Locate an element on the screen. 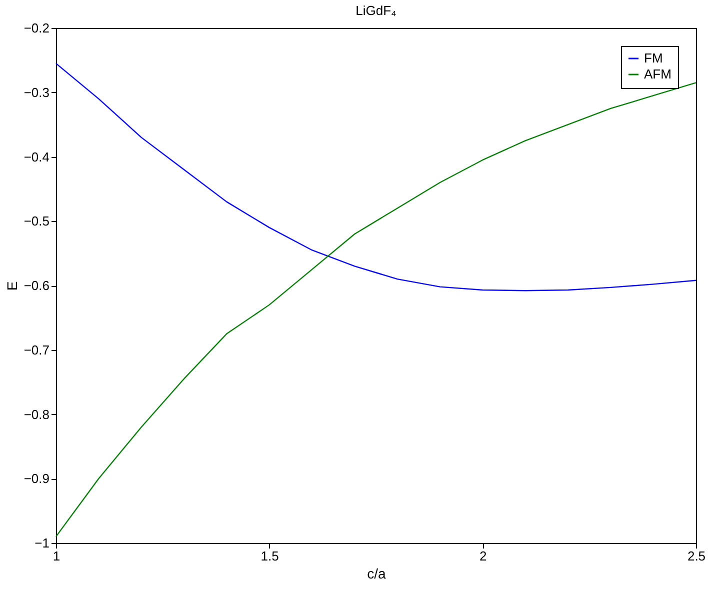 This screenshot has height=598, width=727. y-tick-label: −0.9 is located at coordinates (37, 478).